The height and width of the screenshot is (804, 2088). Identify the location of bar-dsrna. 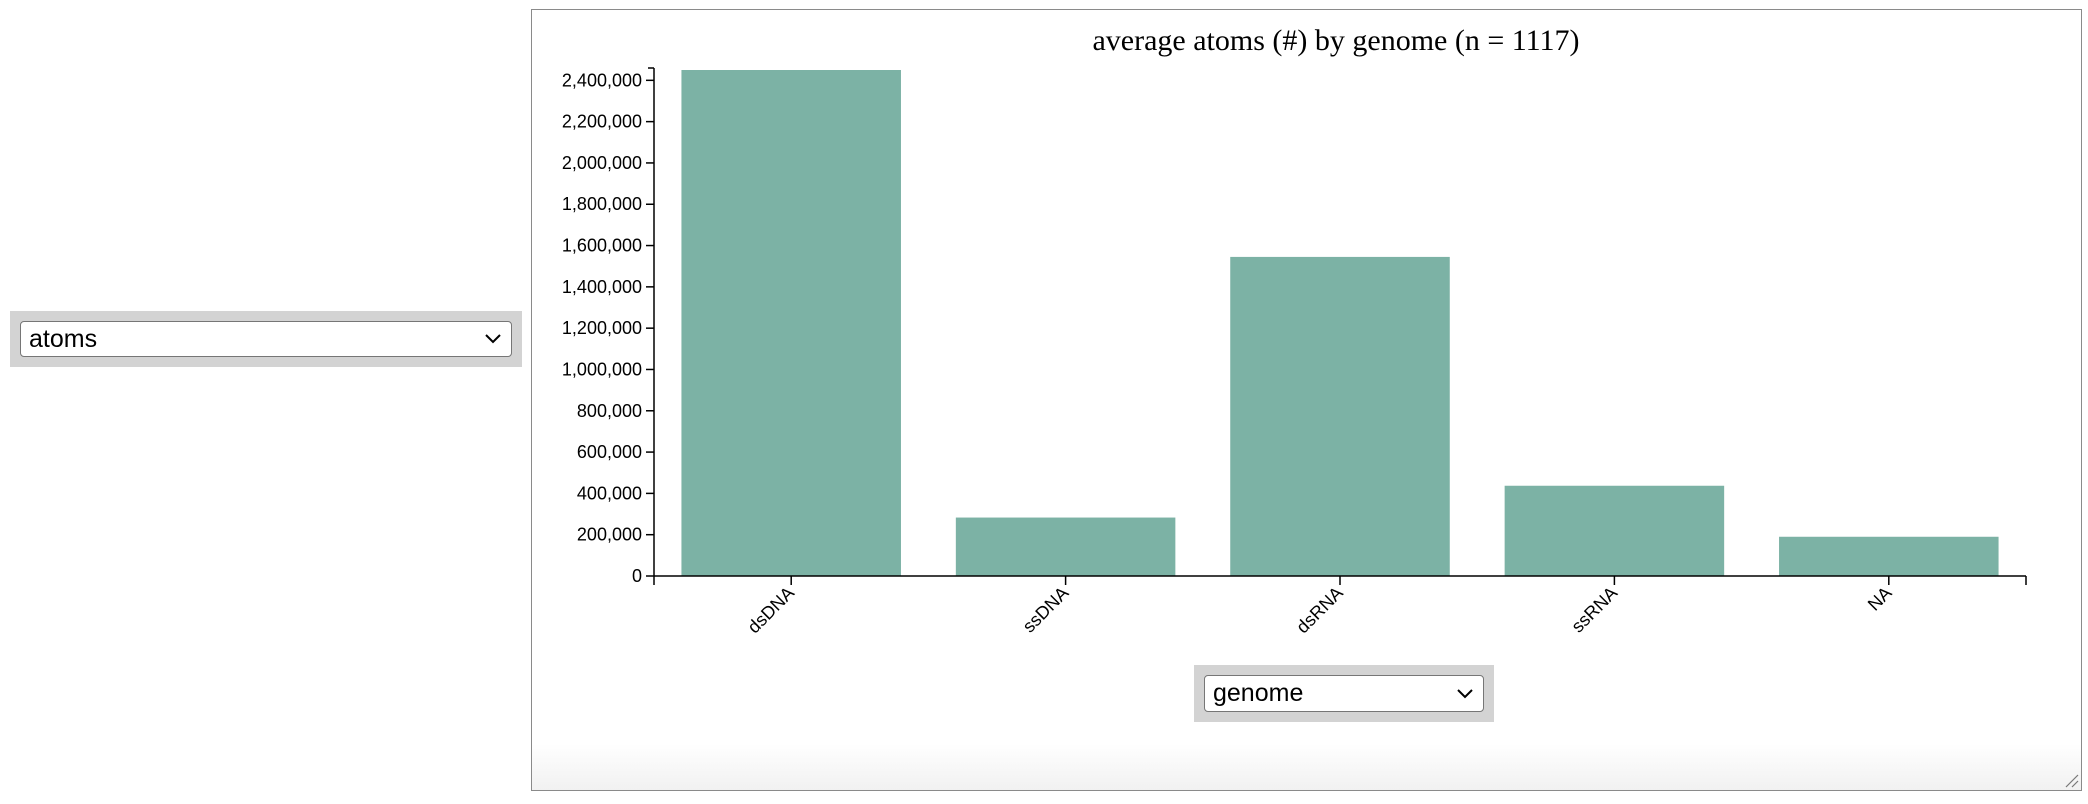
(1340, 416).